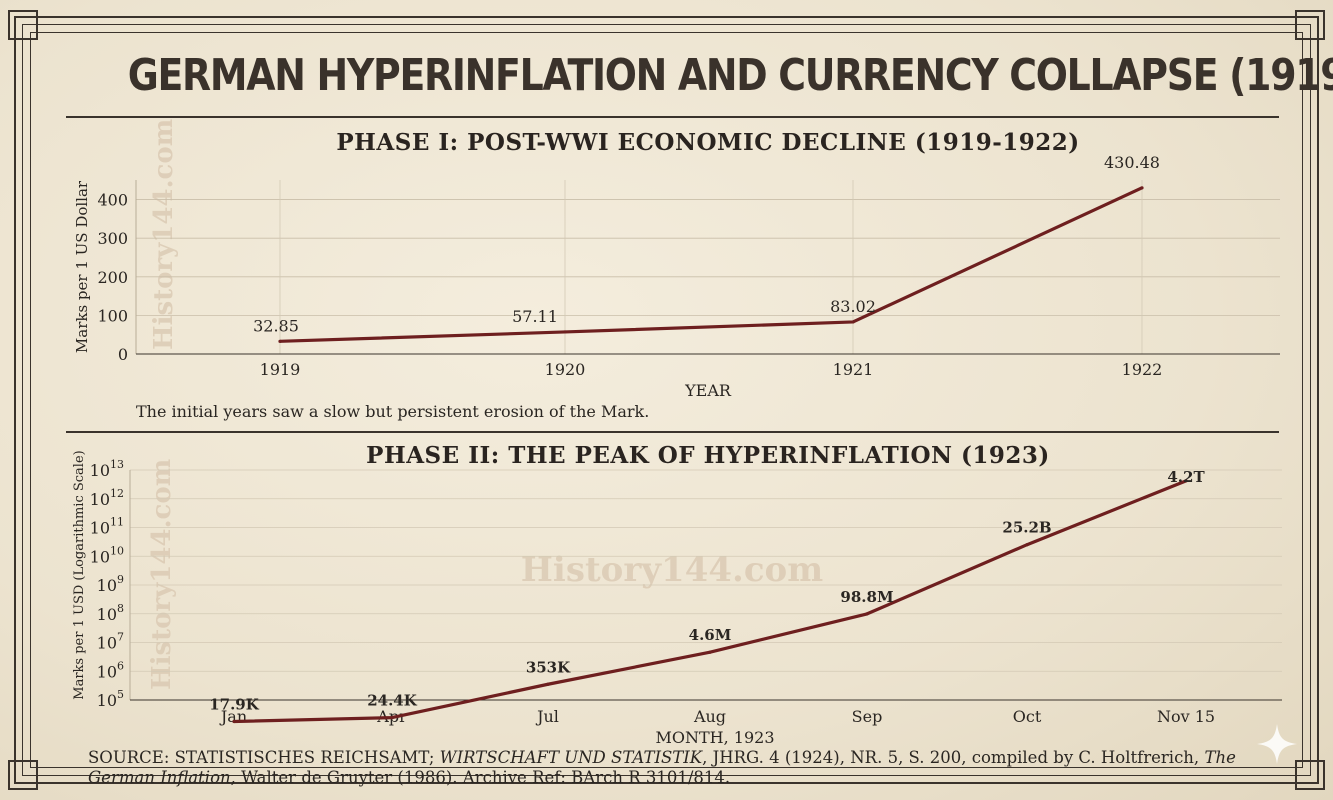 The height and width of the screenshot is (800, 1333). I want to click on sparkle-icon, so click(1277, 744).